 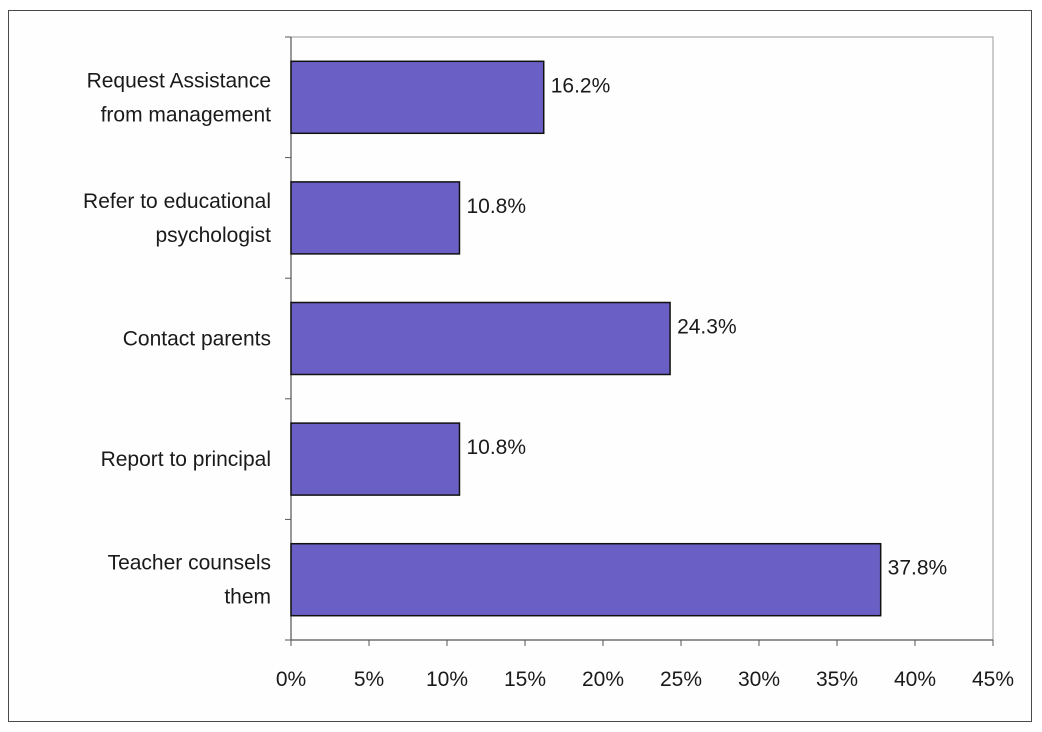 I want to click on category-label: Teacher counsels them, so click(x=189, y=580).